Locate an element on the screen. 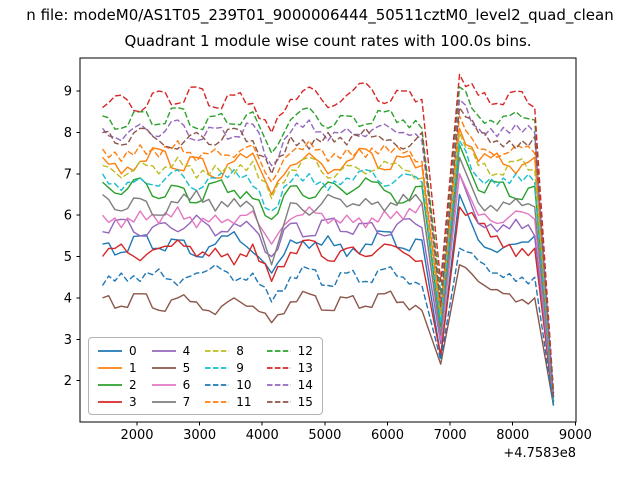 The width and height of the screenshot is (640, 480). legend-item-2: 2 is located at coordinates (117, 384).